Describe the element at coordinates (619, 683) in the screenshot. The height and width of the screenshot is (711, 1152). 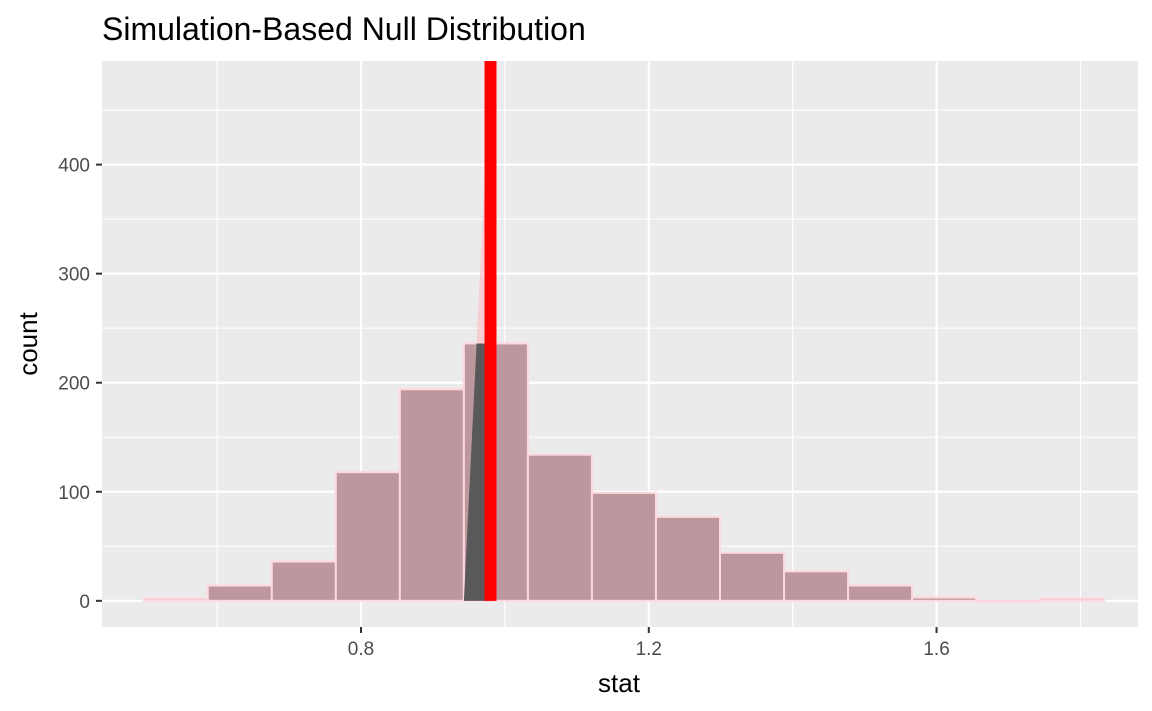
I see `x-axis-title: stat` at that location.